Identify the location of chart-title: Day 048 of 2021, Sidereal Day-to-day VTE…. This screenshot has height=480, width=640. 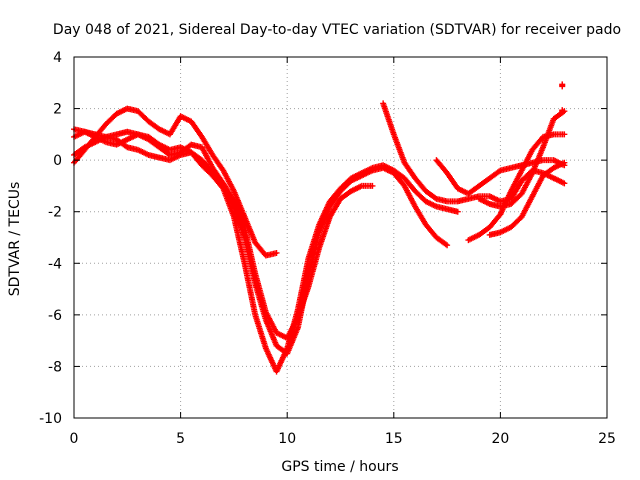
(337, 30).